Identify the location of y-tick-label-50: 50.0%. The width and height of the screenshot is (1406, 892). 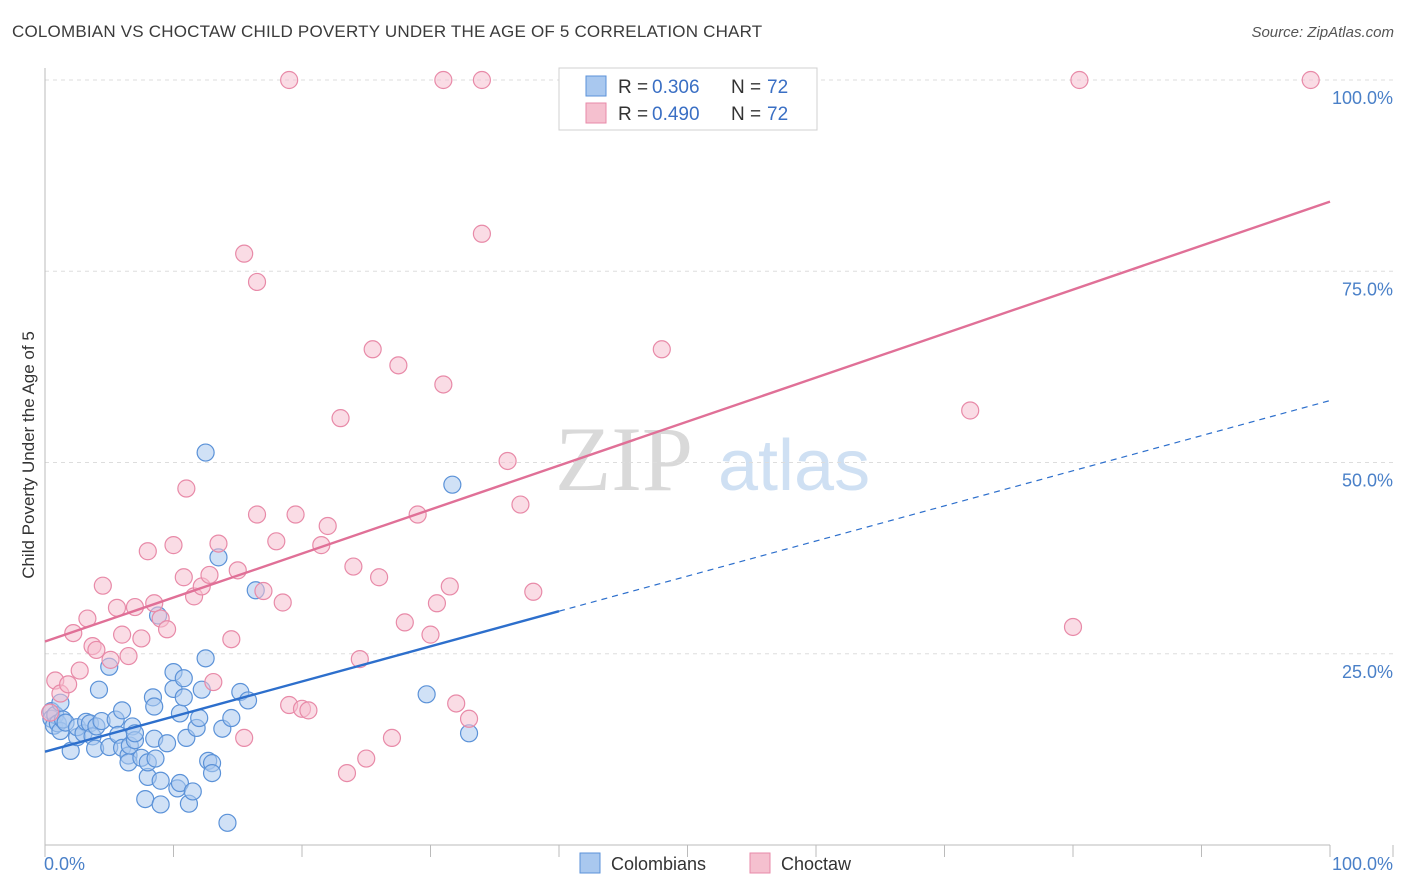
(1367, 481).